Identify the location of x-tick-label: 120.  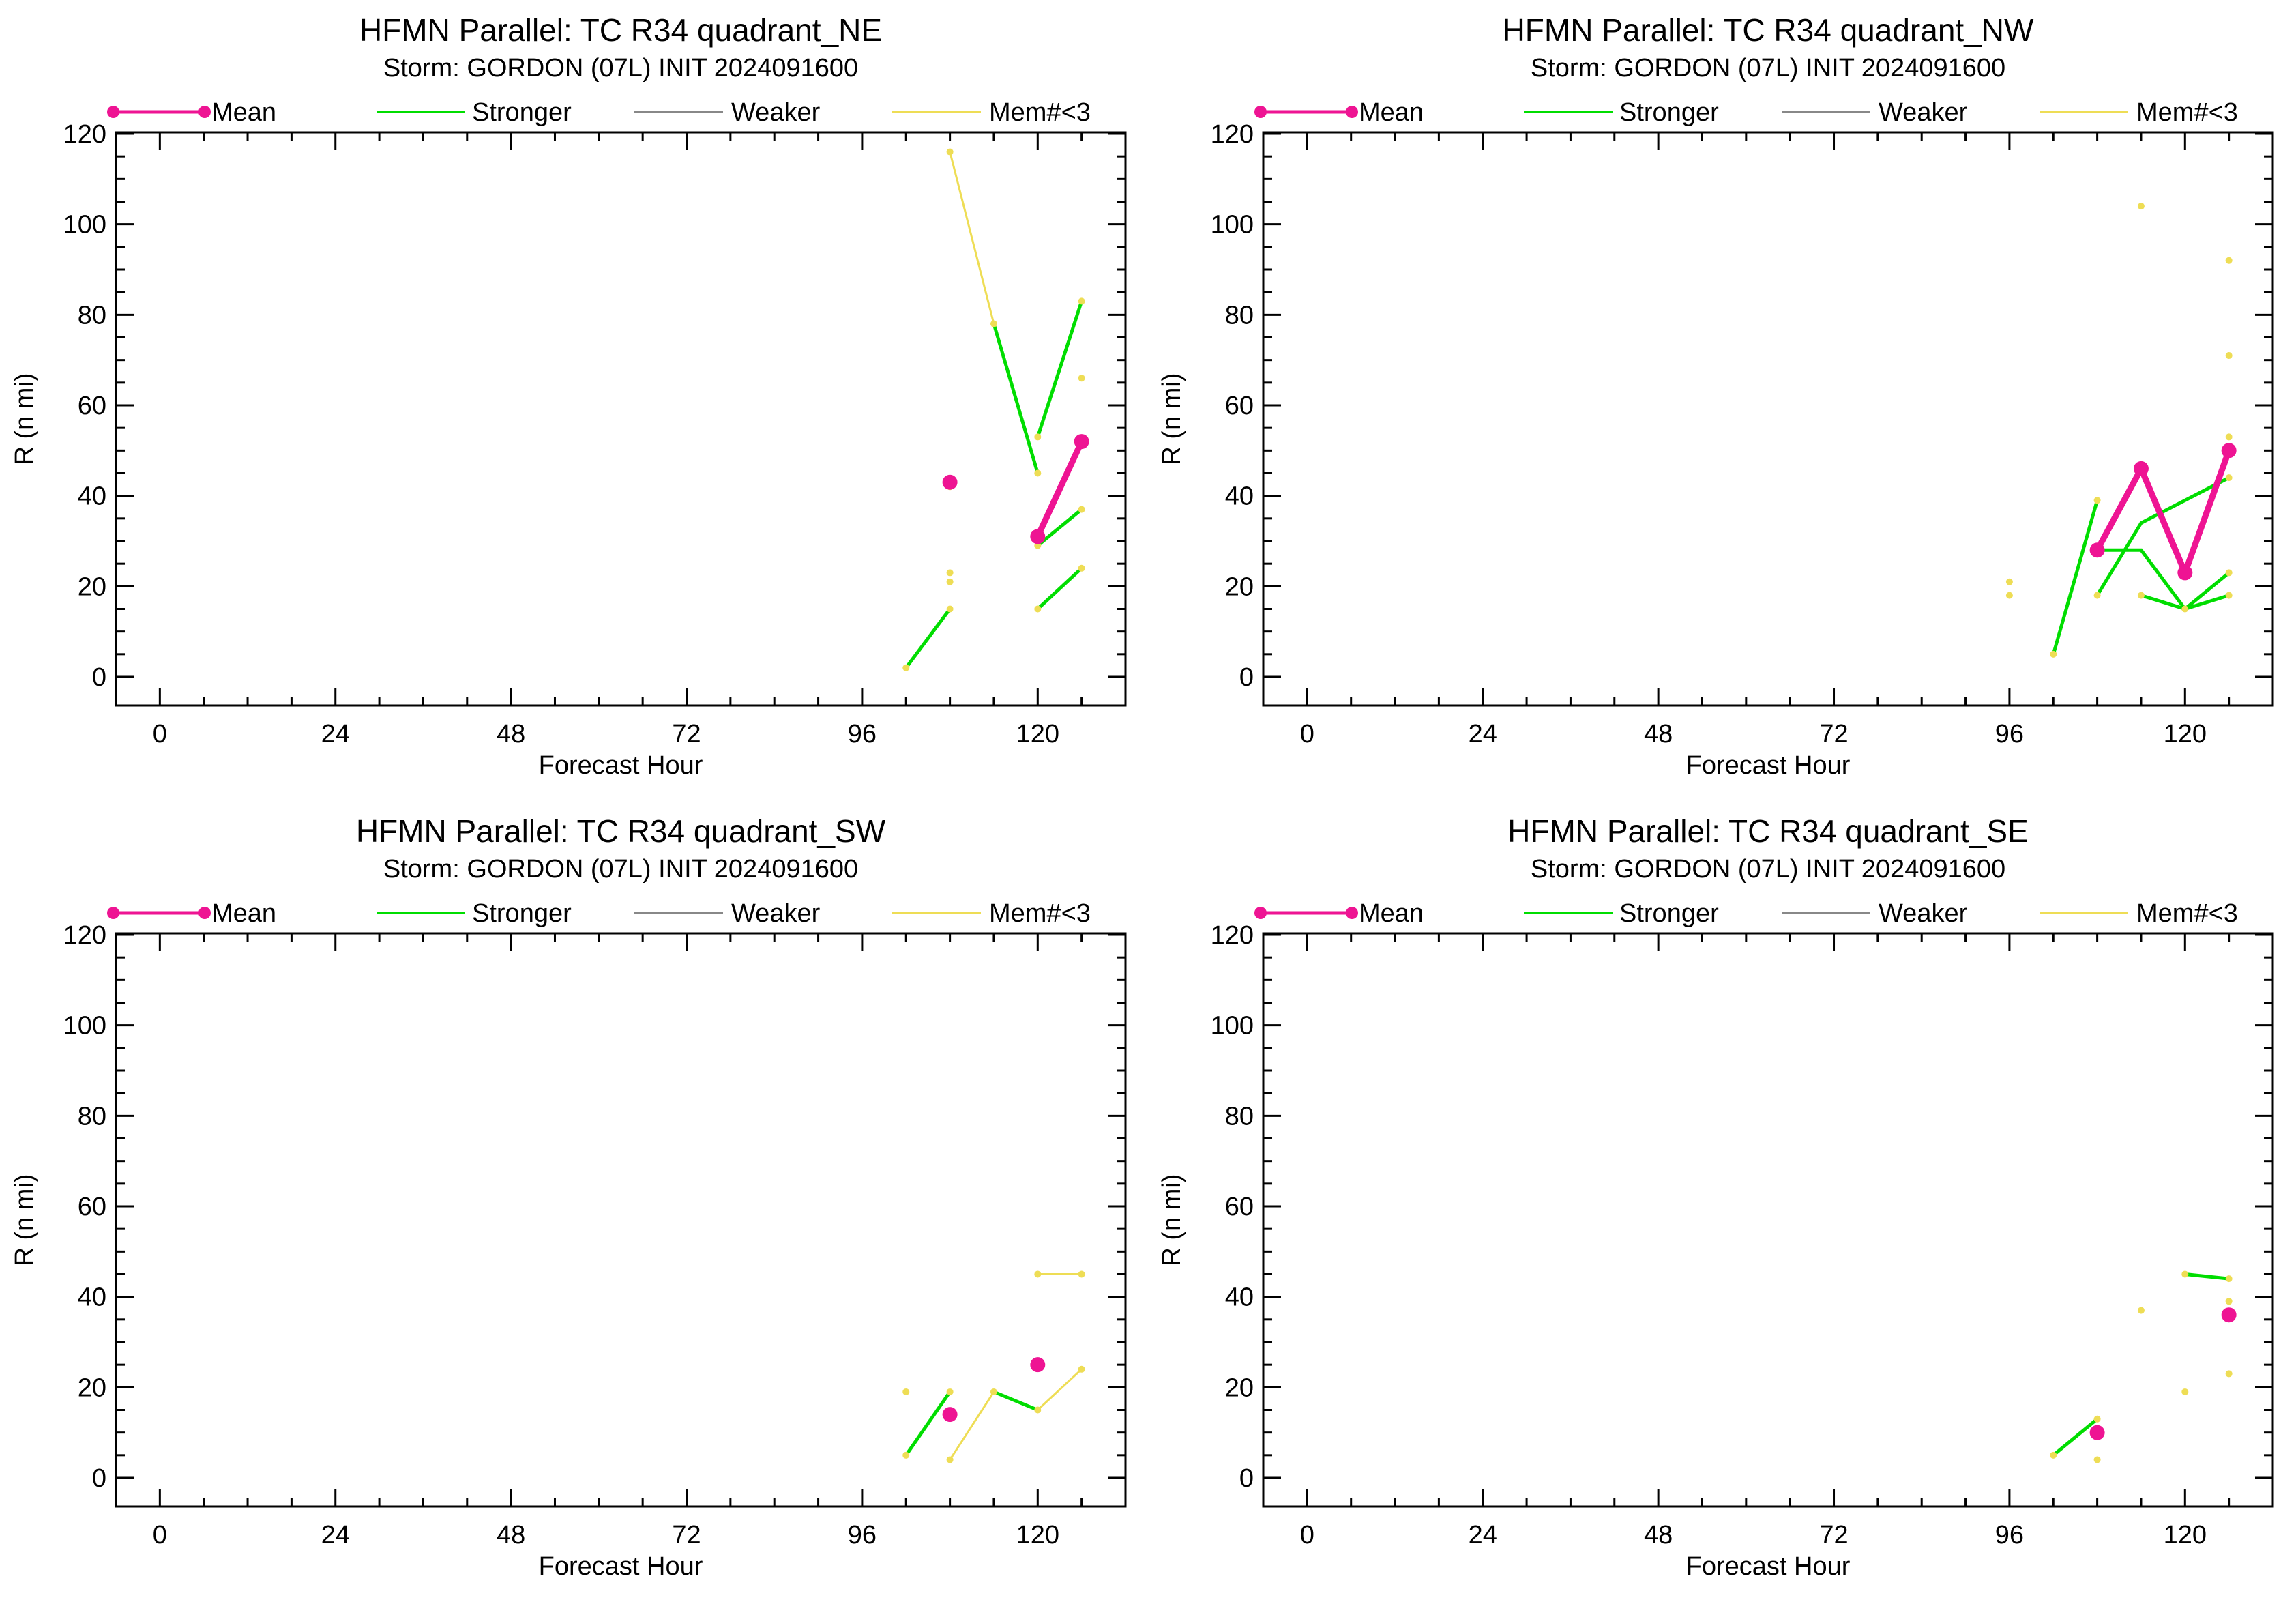
(2186, 1535).